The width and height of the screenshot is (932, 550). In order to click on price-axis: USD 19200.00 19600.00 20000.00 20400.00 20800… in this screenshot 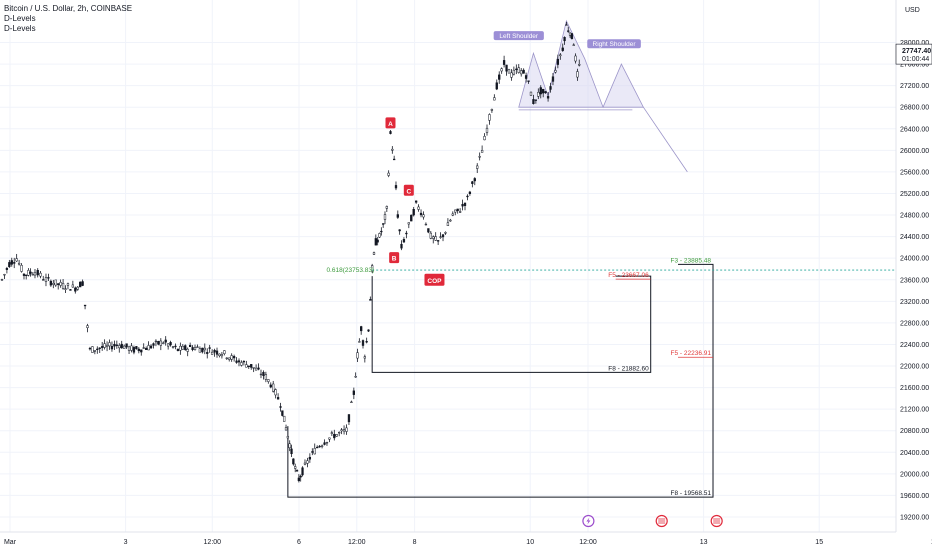, I will do `click(913, 275)`.